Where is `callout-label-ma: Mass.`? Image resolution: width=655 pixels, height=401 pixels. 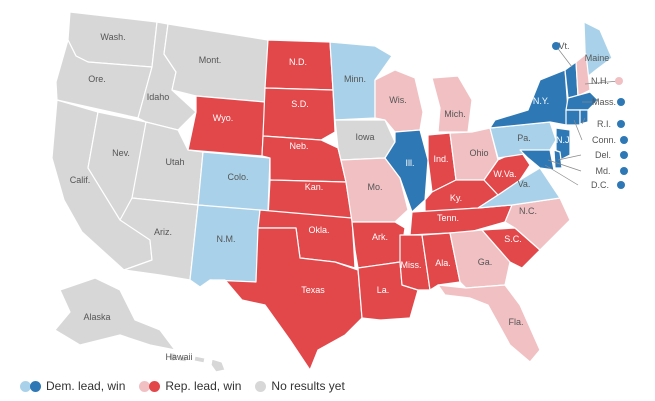 callout-label-ma: Mass. is located at coordinates (604, 102).